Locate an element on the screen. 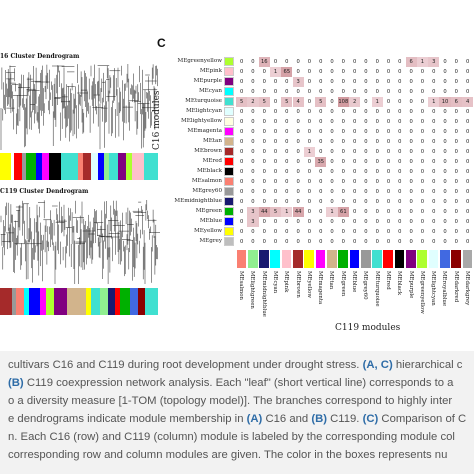  matrix-cell: 2 is located at coordinates (355, 102).